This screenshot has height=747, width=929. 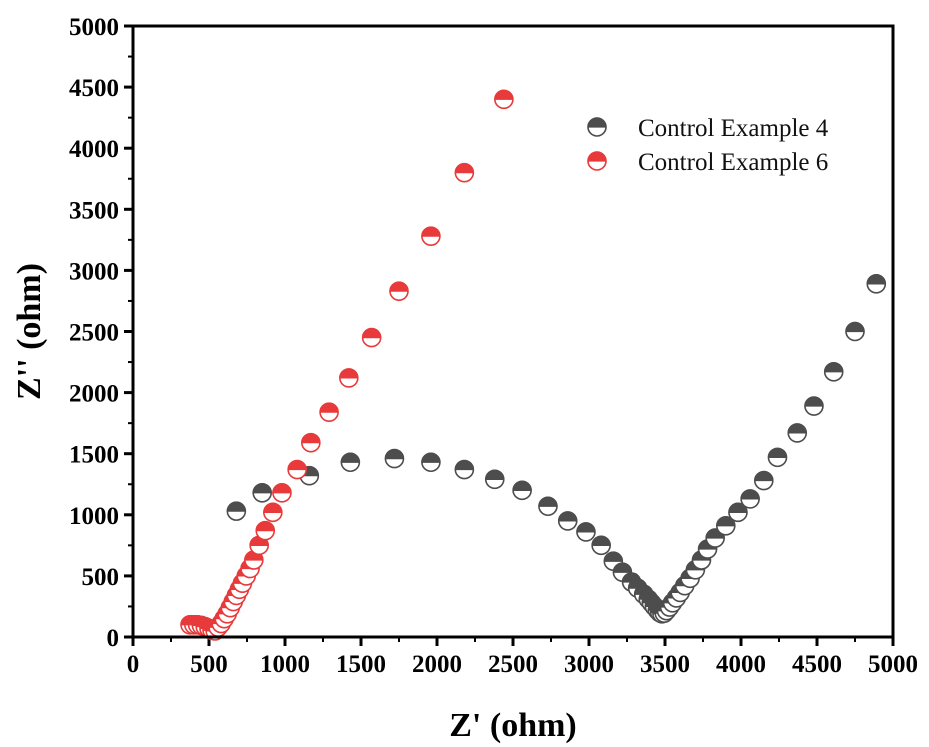 I want to click on y-tick-label: 1500, so click(x=94, y=455).